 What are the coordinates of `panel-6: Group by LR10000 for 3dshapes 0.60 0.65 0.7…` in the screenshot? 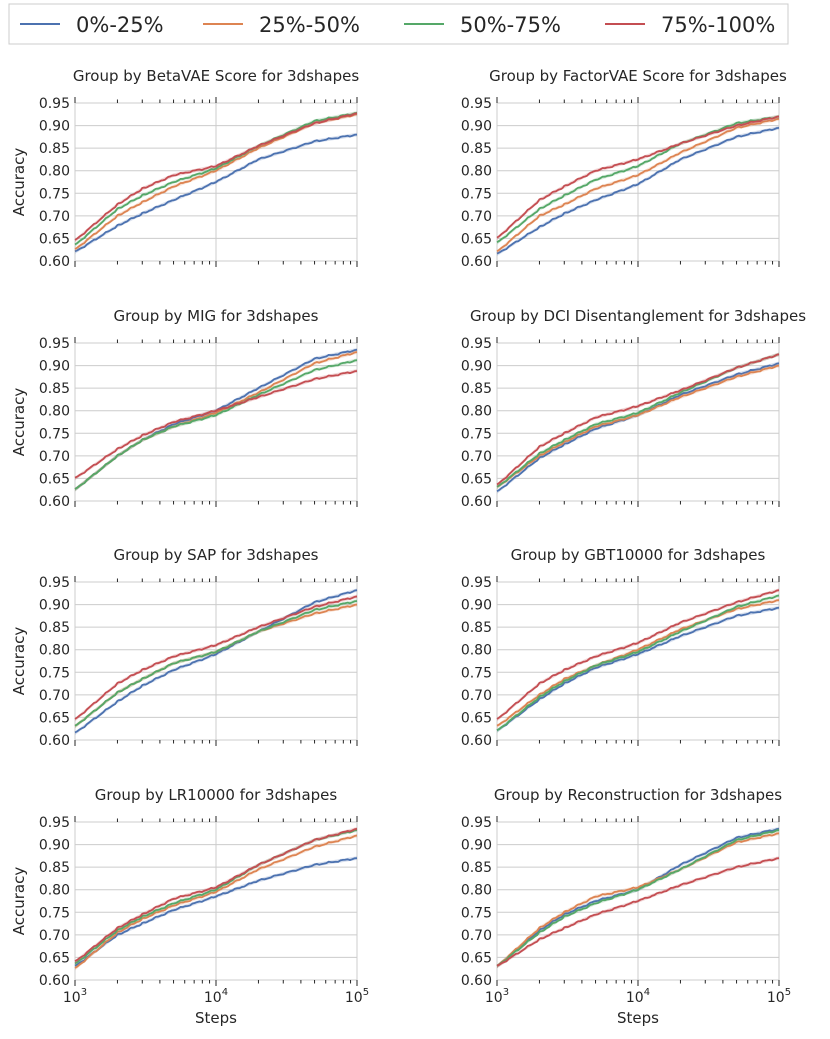 It's located at (189, 906).